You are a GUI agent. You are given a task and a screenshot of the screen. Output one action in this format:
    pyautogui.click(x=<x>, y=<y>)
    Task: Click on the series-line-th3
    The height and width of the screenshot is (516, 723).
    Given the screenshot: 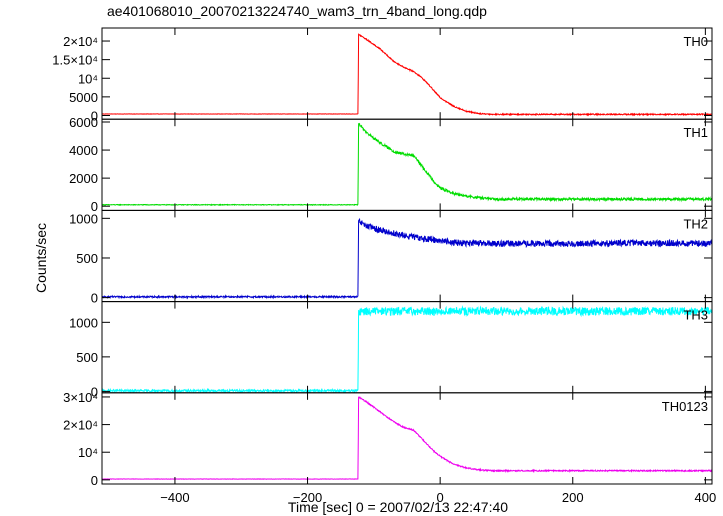 What is the action you would take?
    pyautogui.click(x=407, y=349)
    